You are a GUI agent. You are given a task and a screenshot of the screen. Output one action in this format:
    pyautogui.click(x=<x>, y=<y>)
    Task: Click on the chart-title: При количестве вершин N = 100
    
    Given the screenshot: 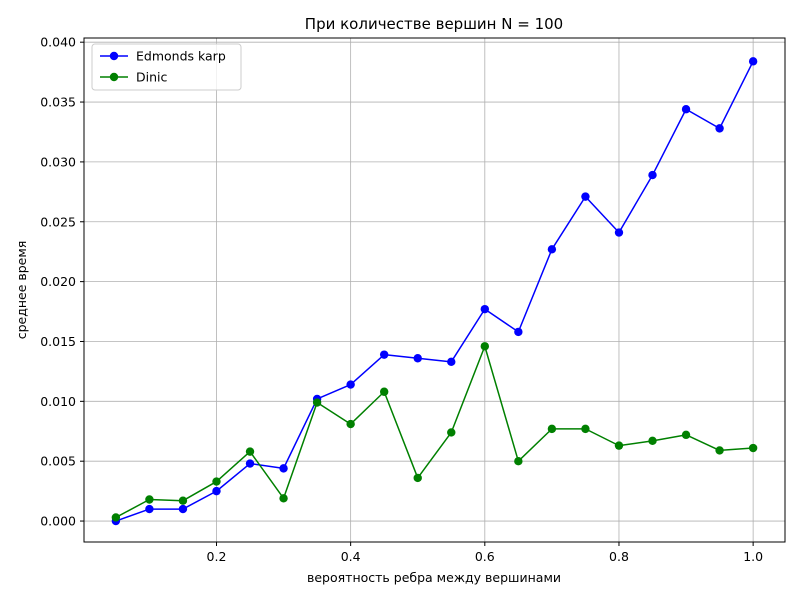 What is the action you would take?
    pyautogui.click(x=434, y=24)
    